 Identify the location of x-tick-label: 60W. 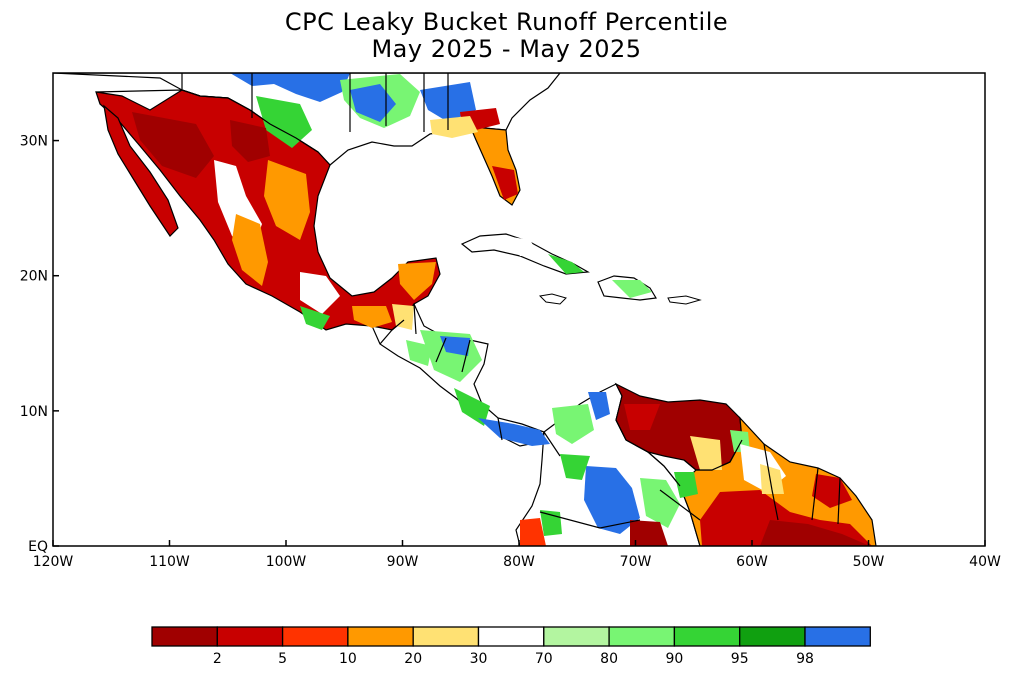
(752, 562).